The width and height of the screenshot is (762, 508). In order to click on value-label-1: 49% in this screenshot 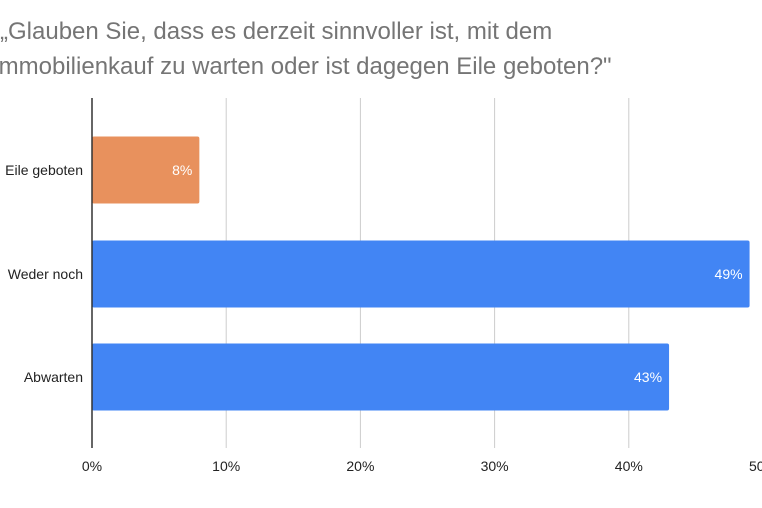, I will do `click(729, 274)`.